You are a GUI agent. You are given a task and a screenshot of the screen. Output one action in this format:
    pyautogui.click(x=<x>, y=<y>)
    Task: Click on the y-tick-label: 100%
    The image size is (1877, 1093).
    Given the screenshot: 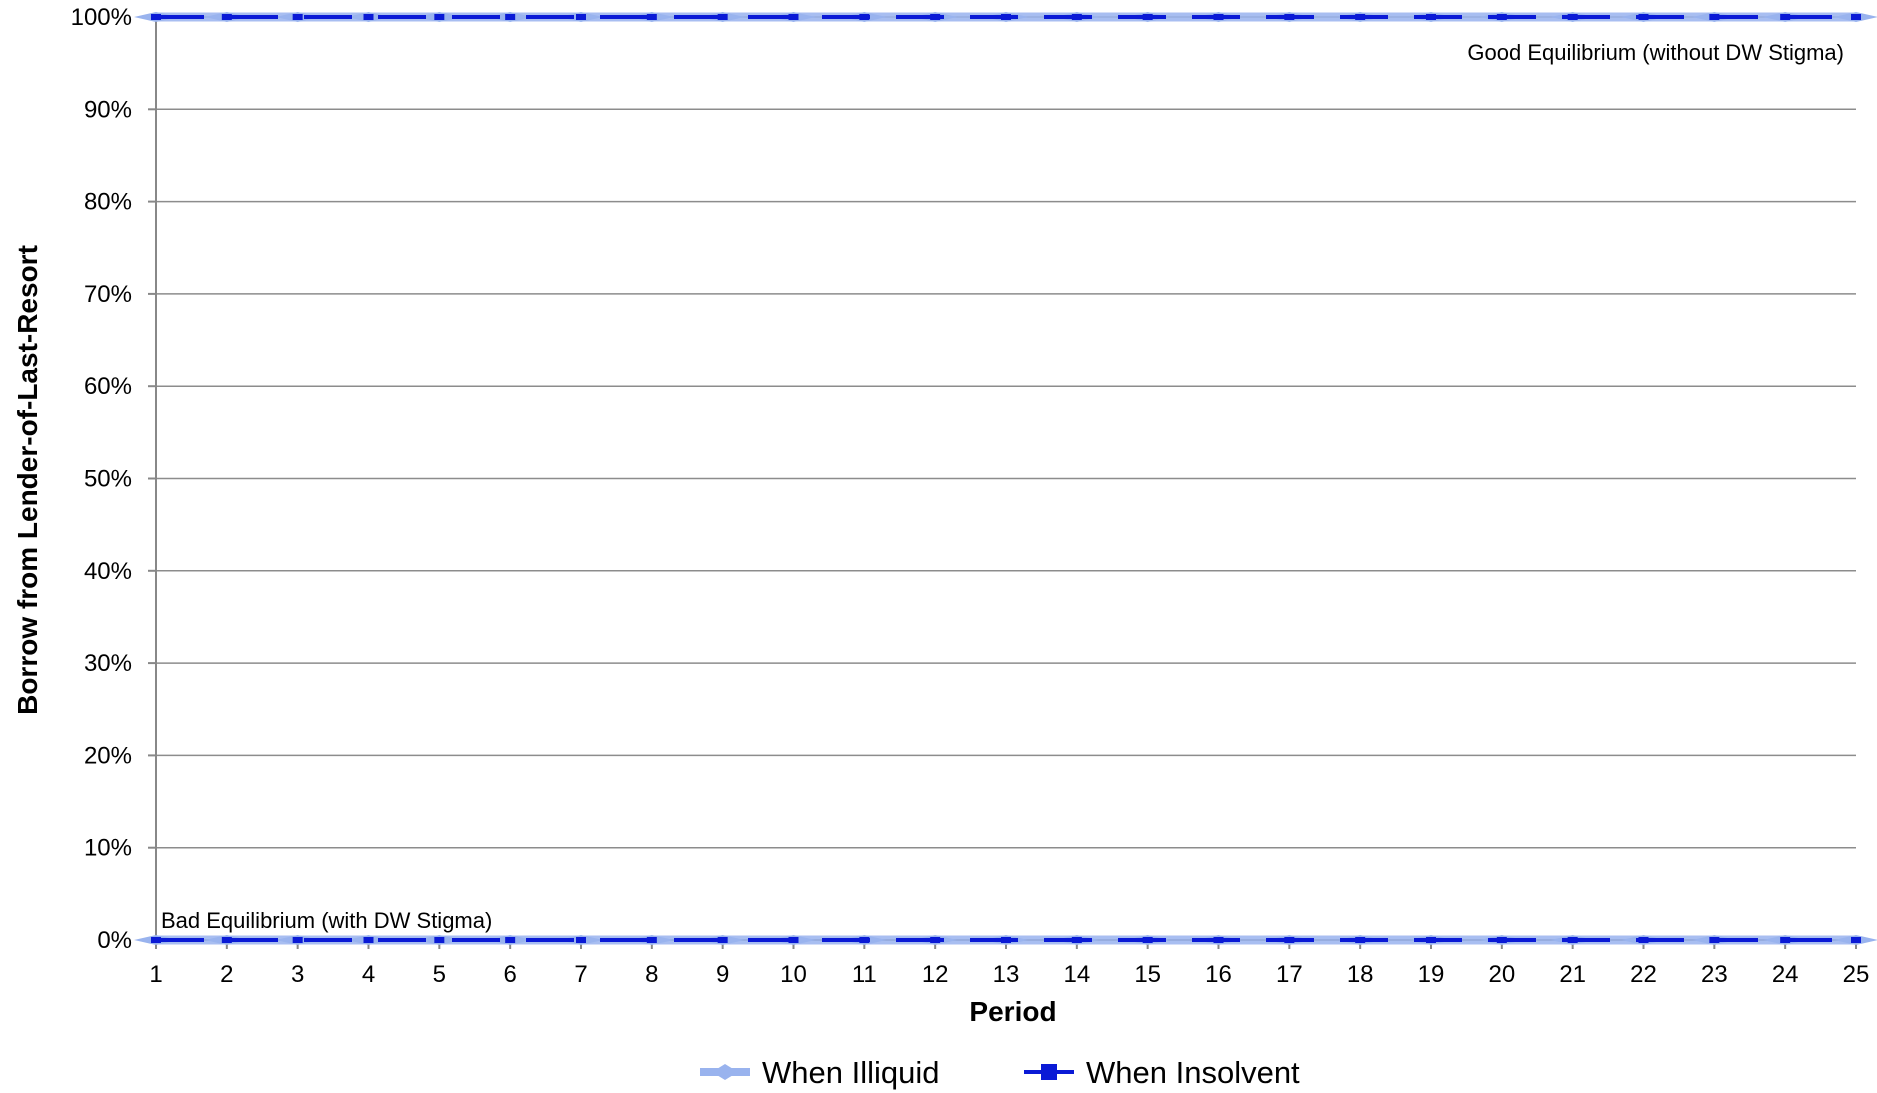 What is the action you would take?
    pyautogui.click(x=101, y=17)
    